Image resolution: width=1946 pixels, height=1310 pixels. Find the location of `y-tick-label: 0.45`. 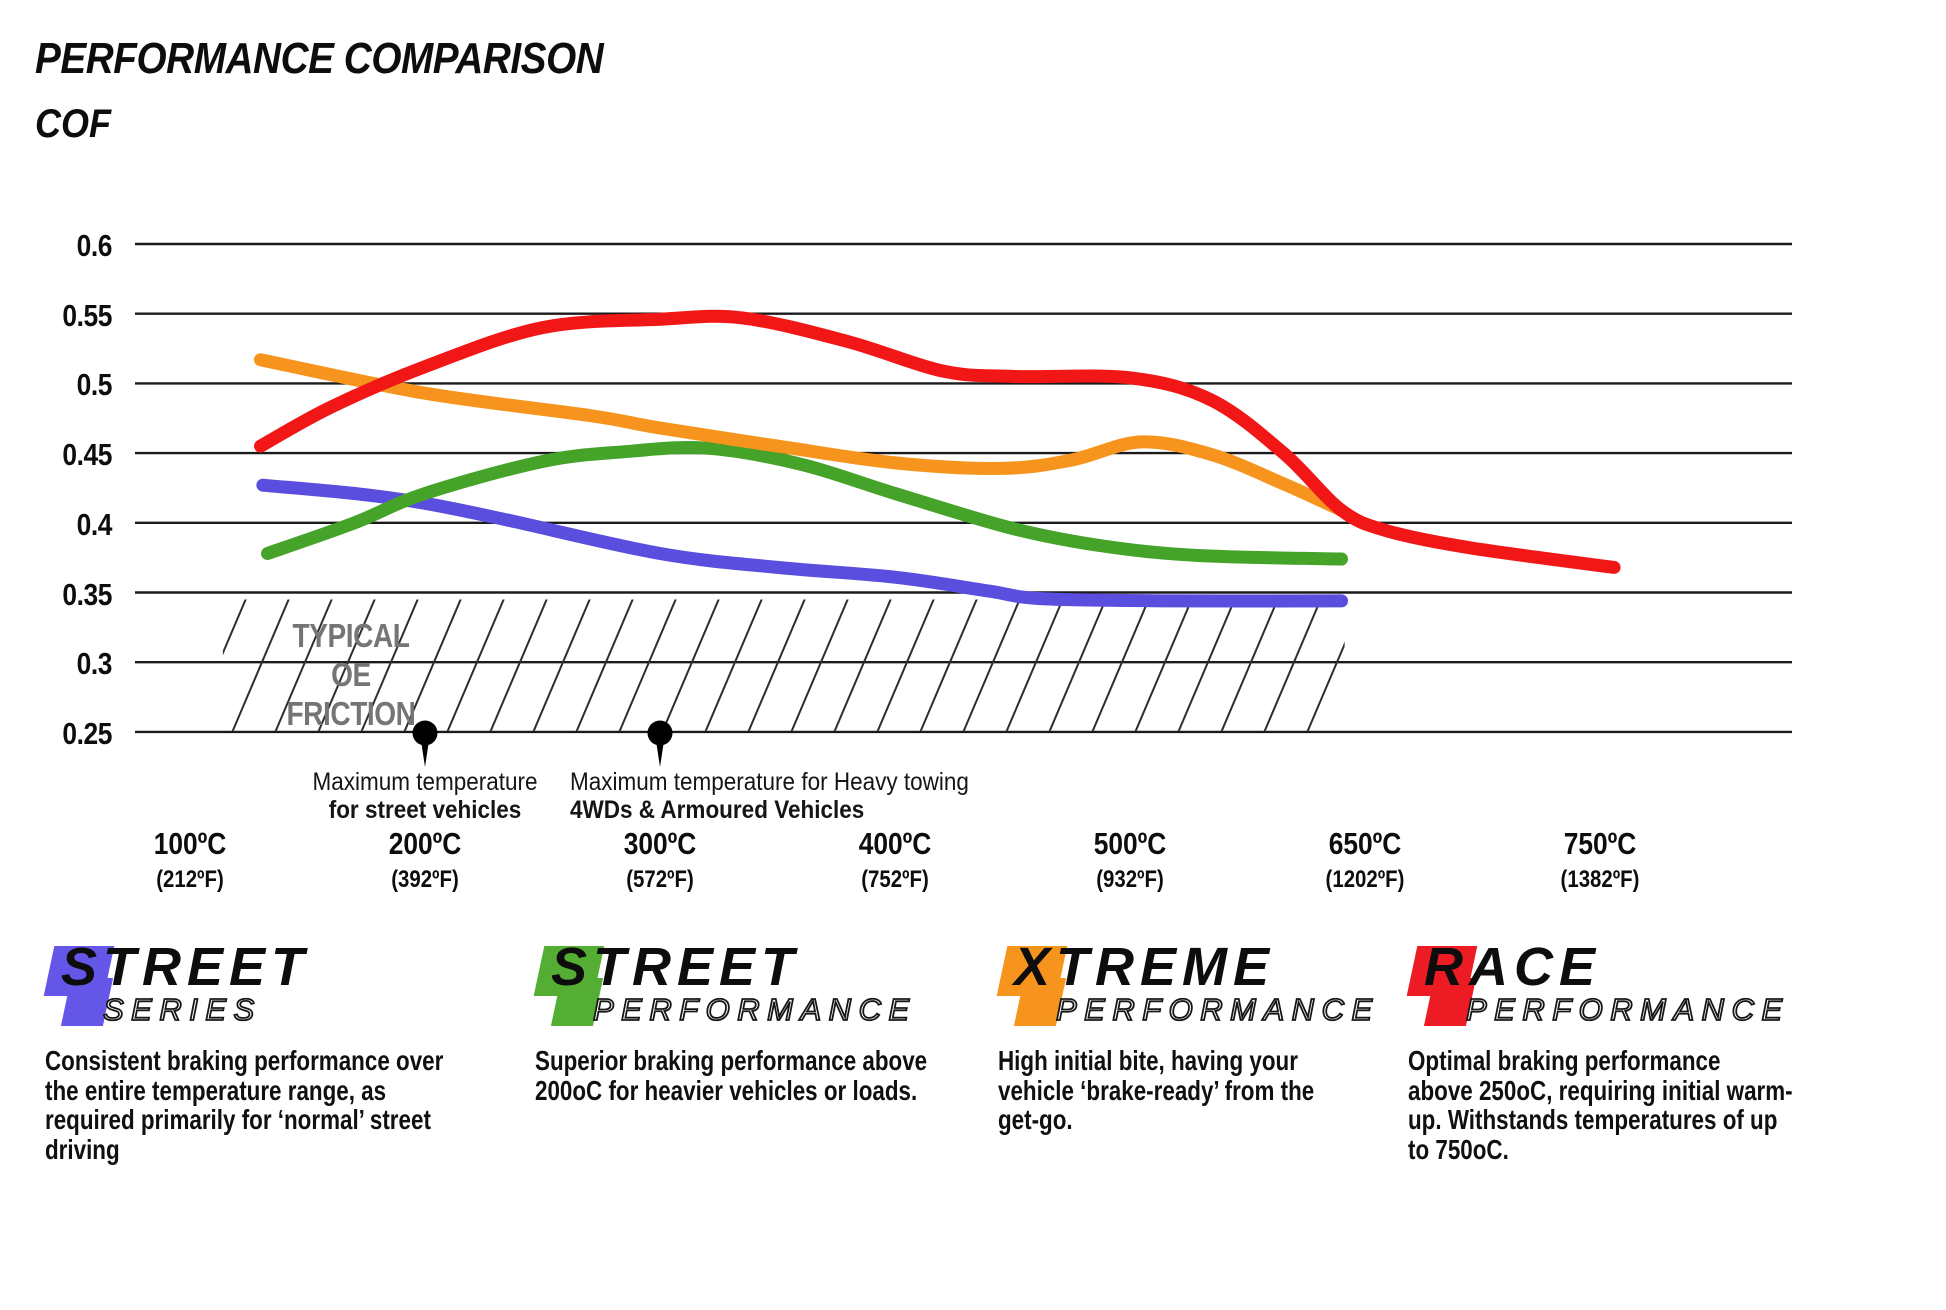

y-tick-label: 0.45 is located at coordinates (87, 455).